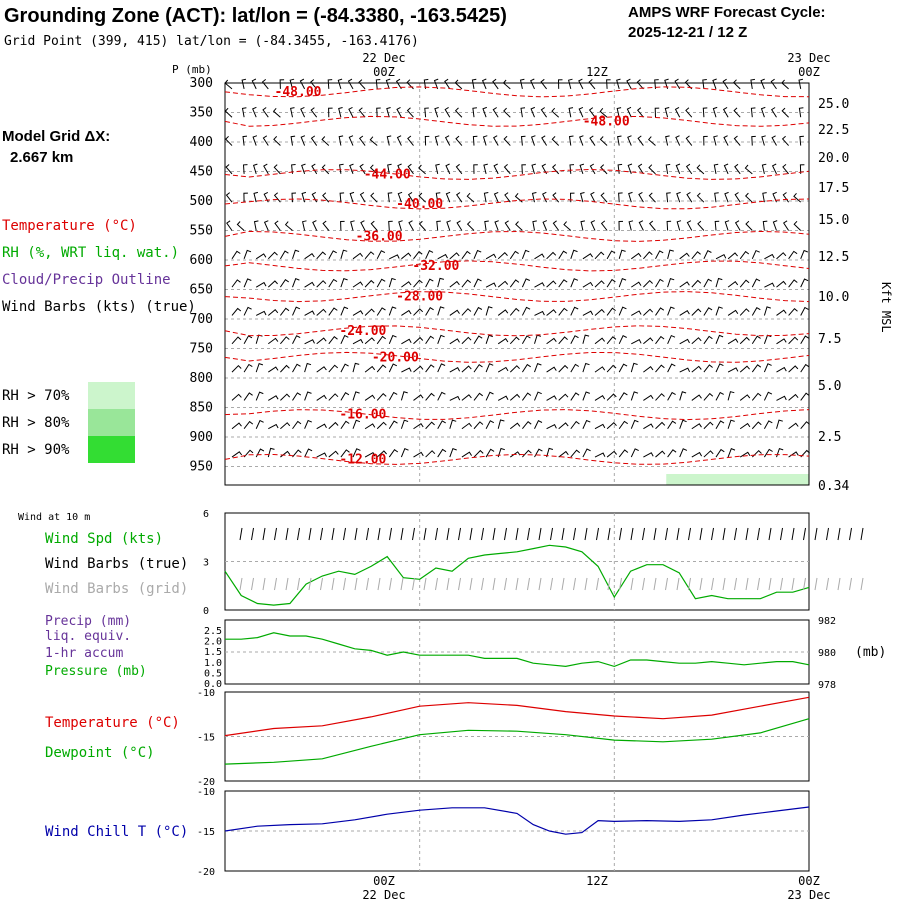 The width and height of the screenshot is (900, 905). Describe the element at coordinates (201, 319) in the screenshot. I see `pressure-tick-label: 700` at that location.